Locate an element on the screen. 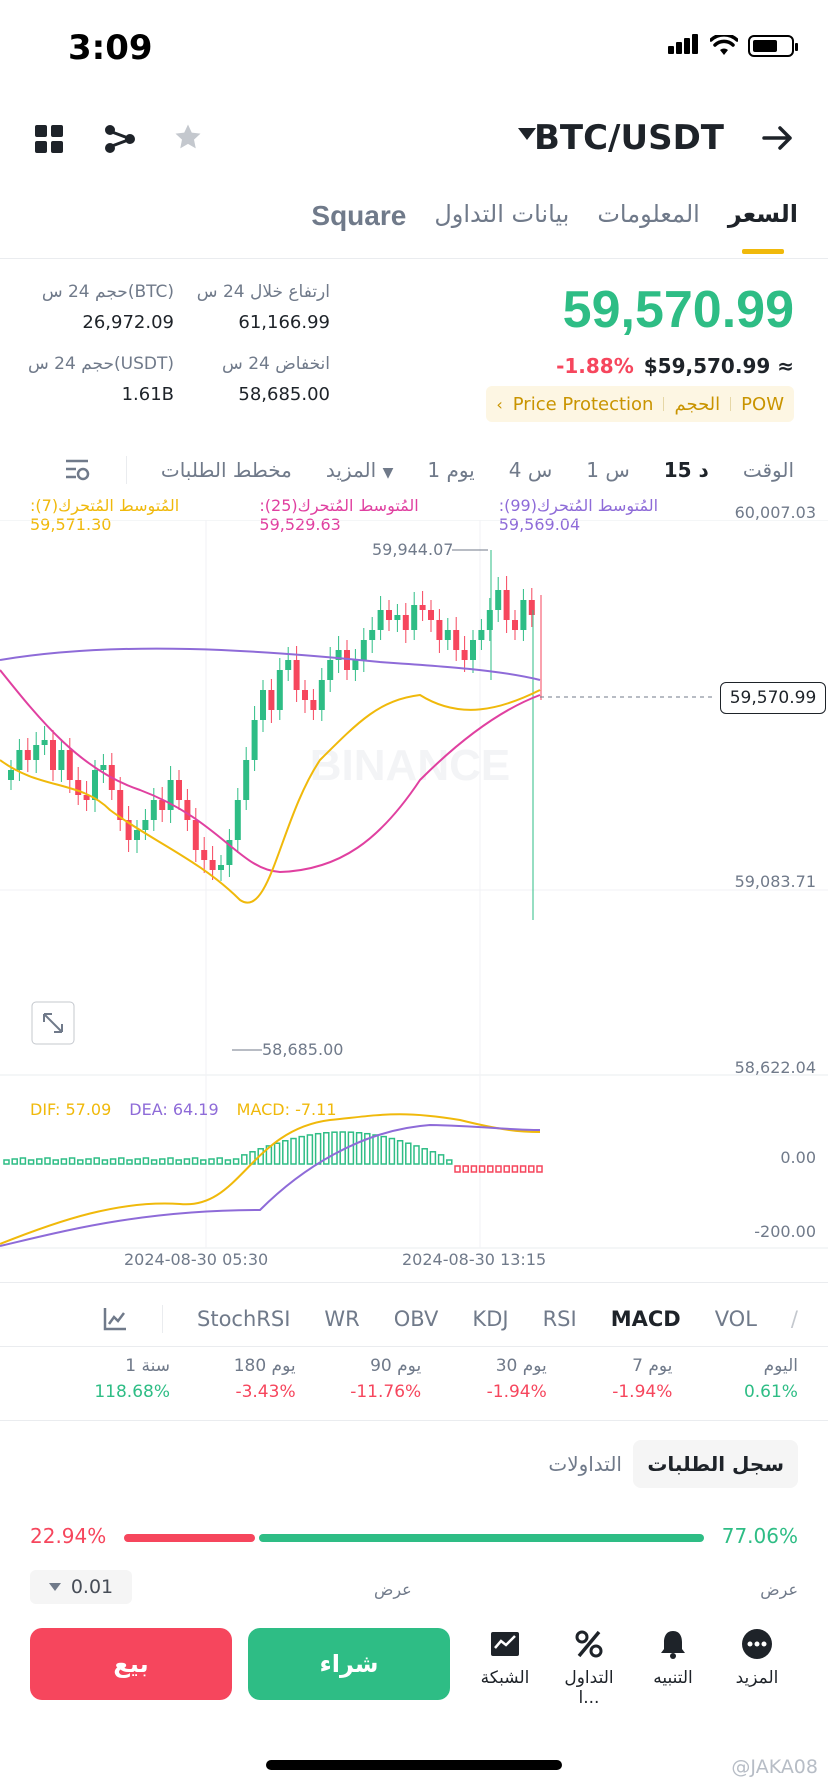  tag-volume: الحجم is located at coordinates (697, 404).